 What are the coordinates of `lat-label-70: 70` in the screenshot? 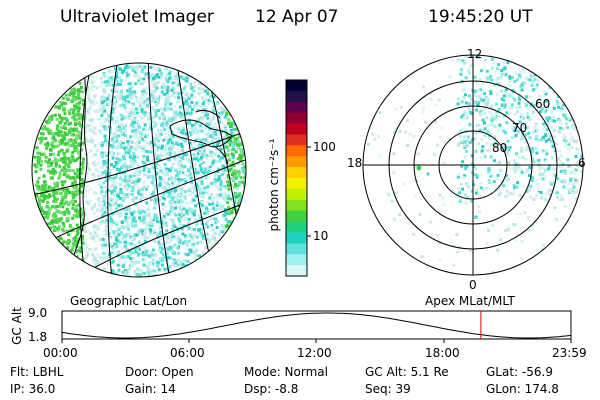 It's located at (520, 128).